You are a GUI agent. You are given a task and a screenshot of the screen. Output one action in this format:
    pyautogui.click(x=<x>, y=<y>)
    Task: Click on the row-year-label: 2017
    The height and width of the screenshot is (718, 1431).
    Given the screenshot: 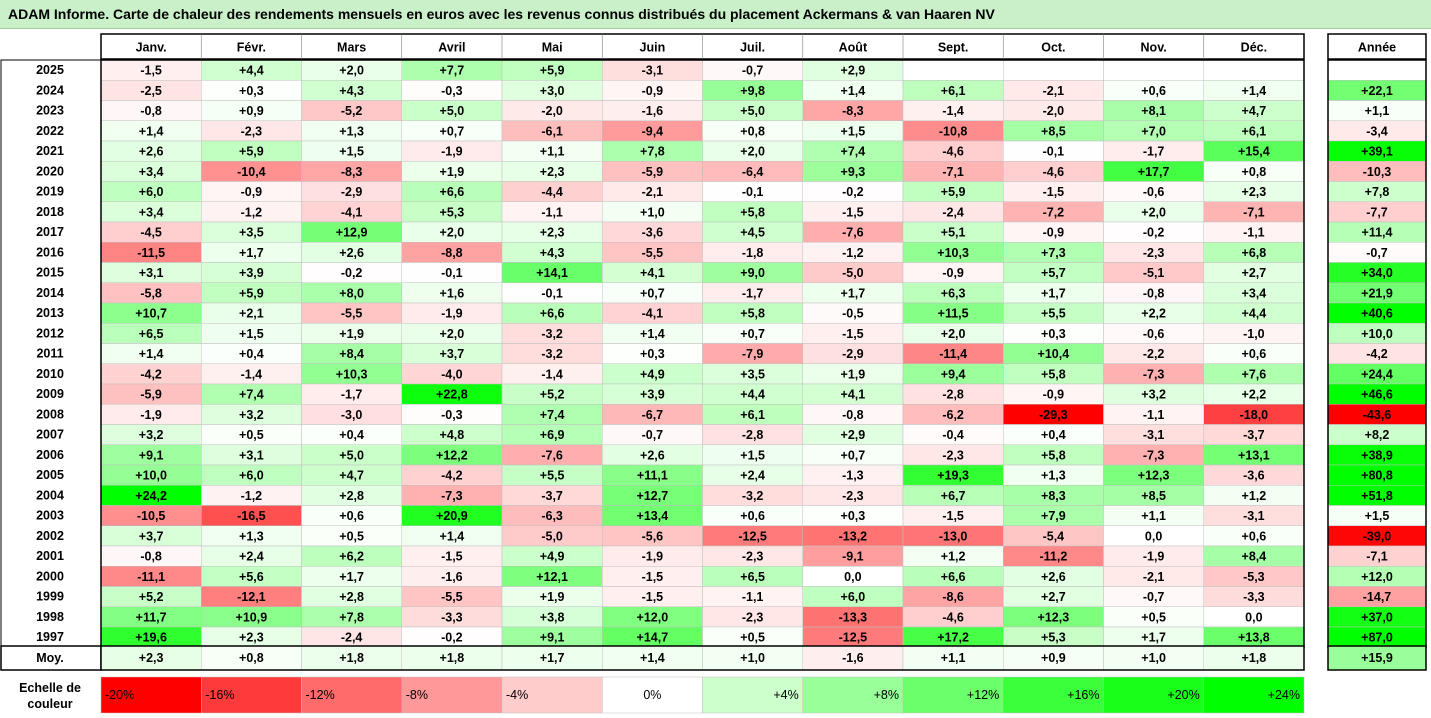 What is the action you would take?
    pyautogui.click(x=50, y=232)
    